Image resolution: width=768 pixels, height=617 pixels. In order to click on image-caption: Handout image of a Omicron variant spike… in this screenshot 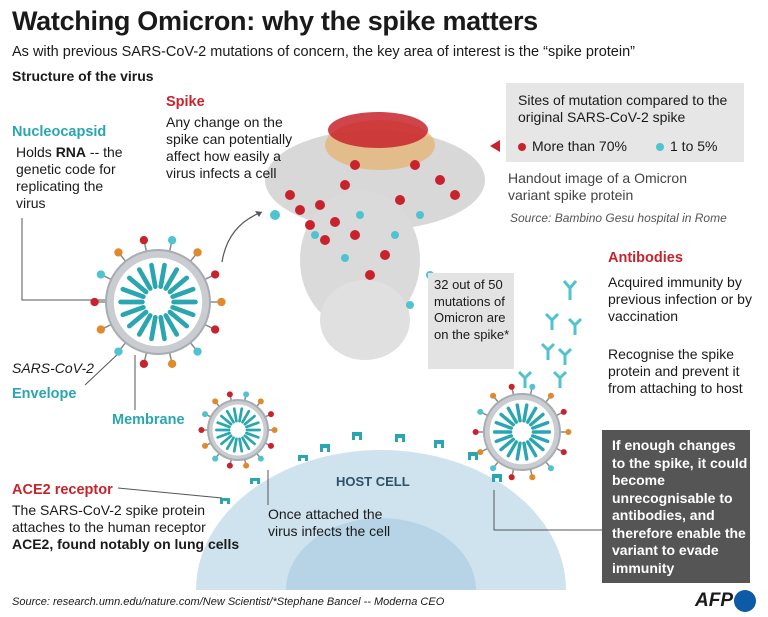, I will do `click(597, 186)`.